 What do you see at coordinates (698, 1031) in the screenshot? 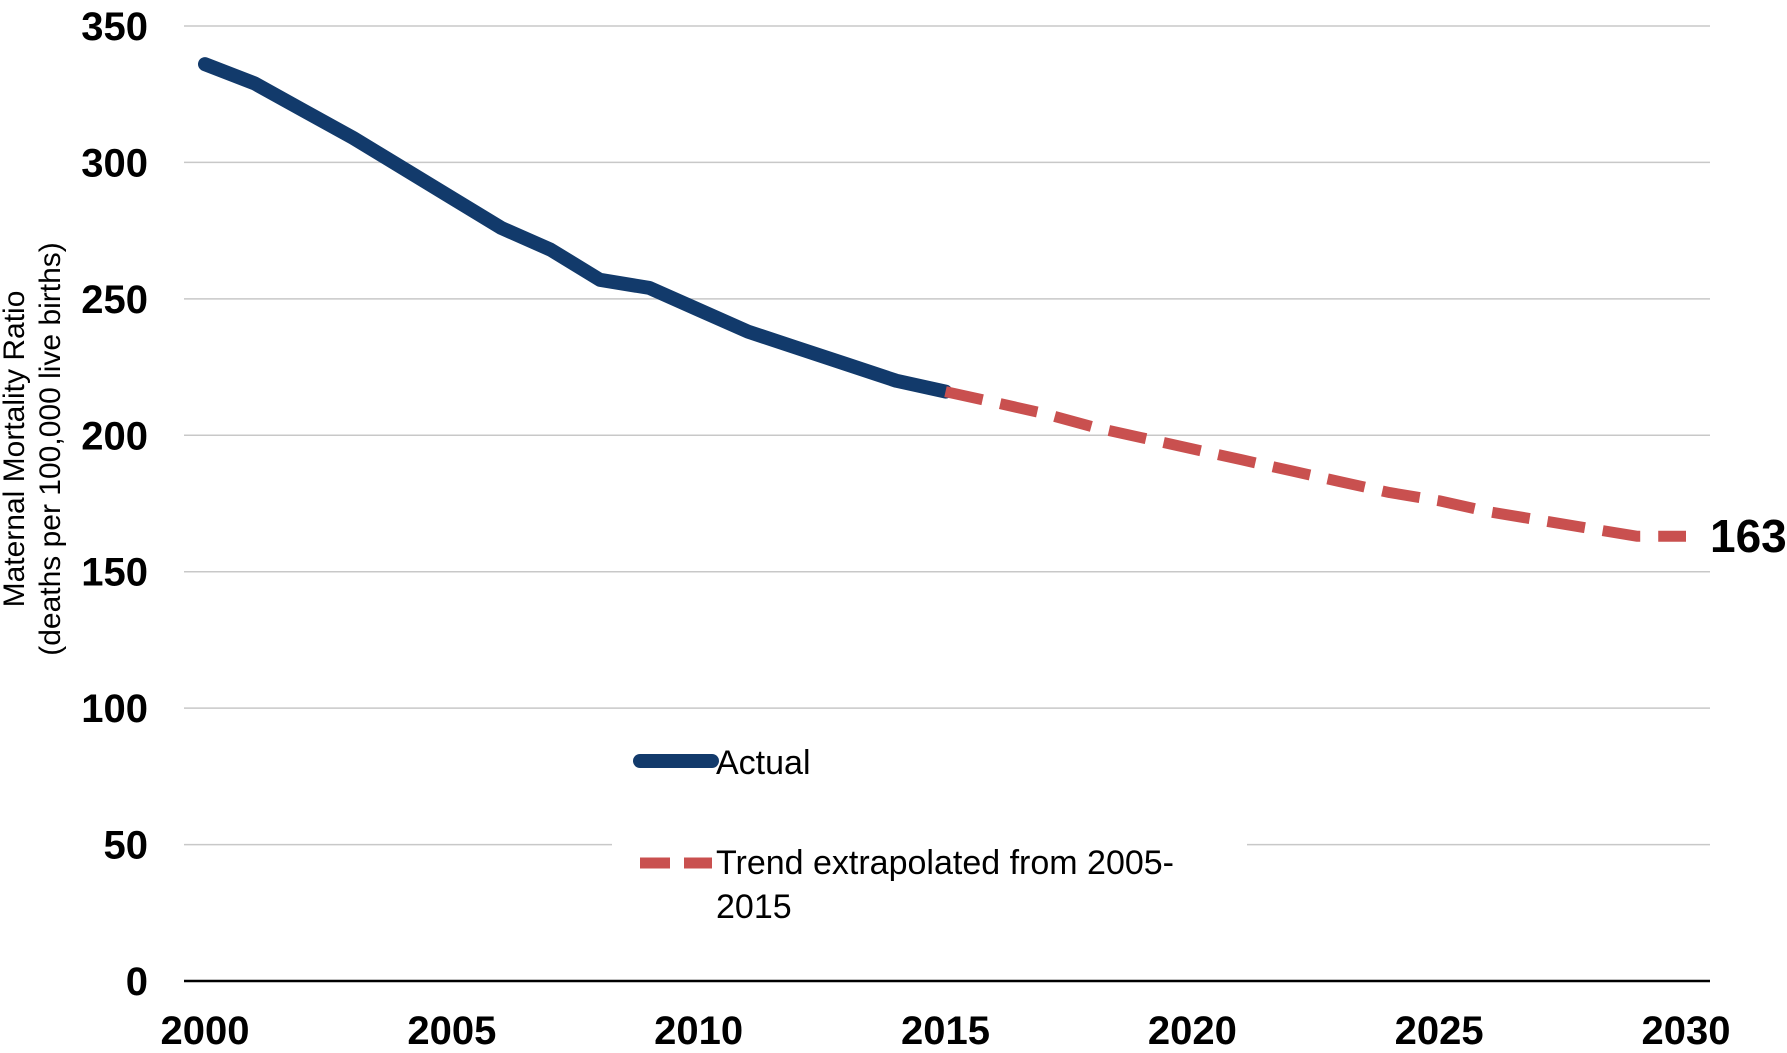
I see `x-tick-label: 2010` at bounding box center [698, 1031].